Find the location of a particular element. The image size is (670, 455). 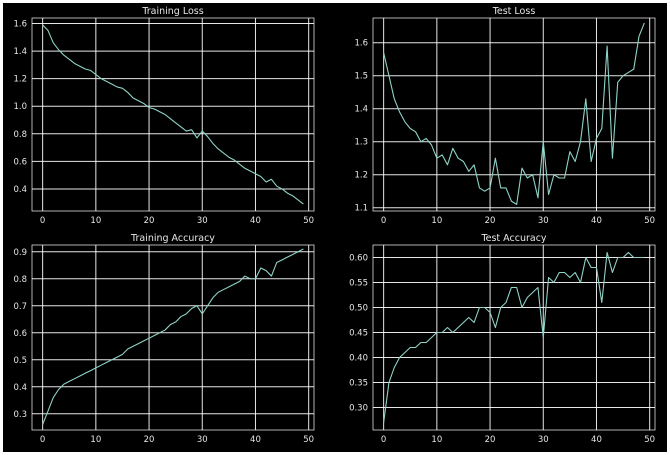

chart-title: Test Loss is located at coordinates (514, 11).